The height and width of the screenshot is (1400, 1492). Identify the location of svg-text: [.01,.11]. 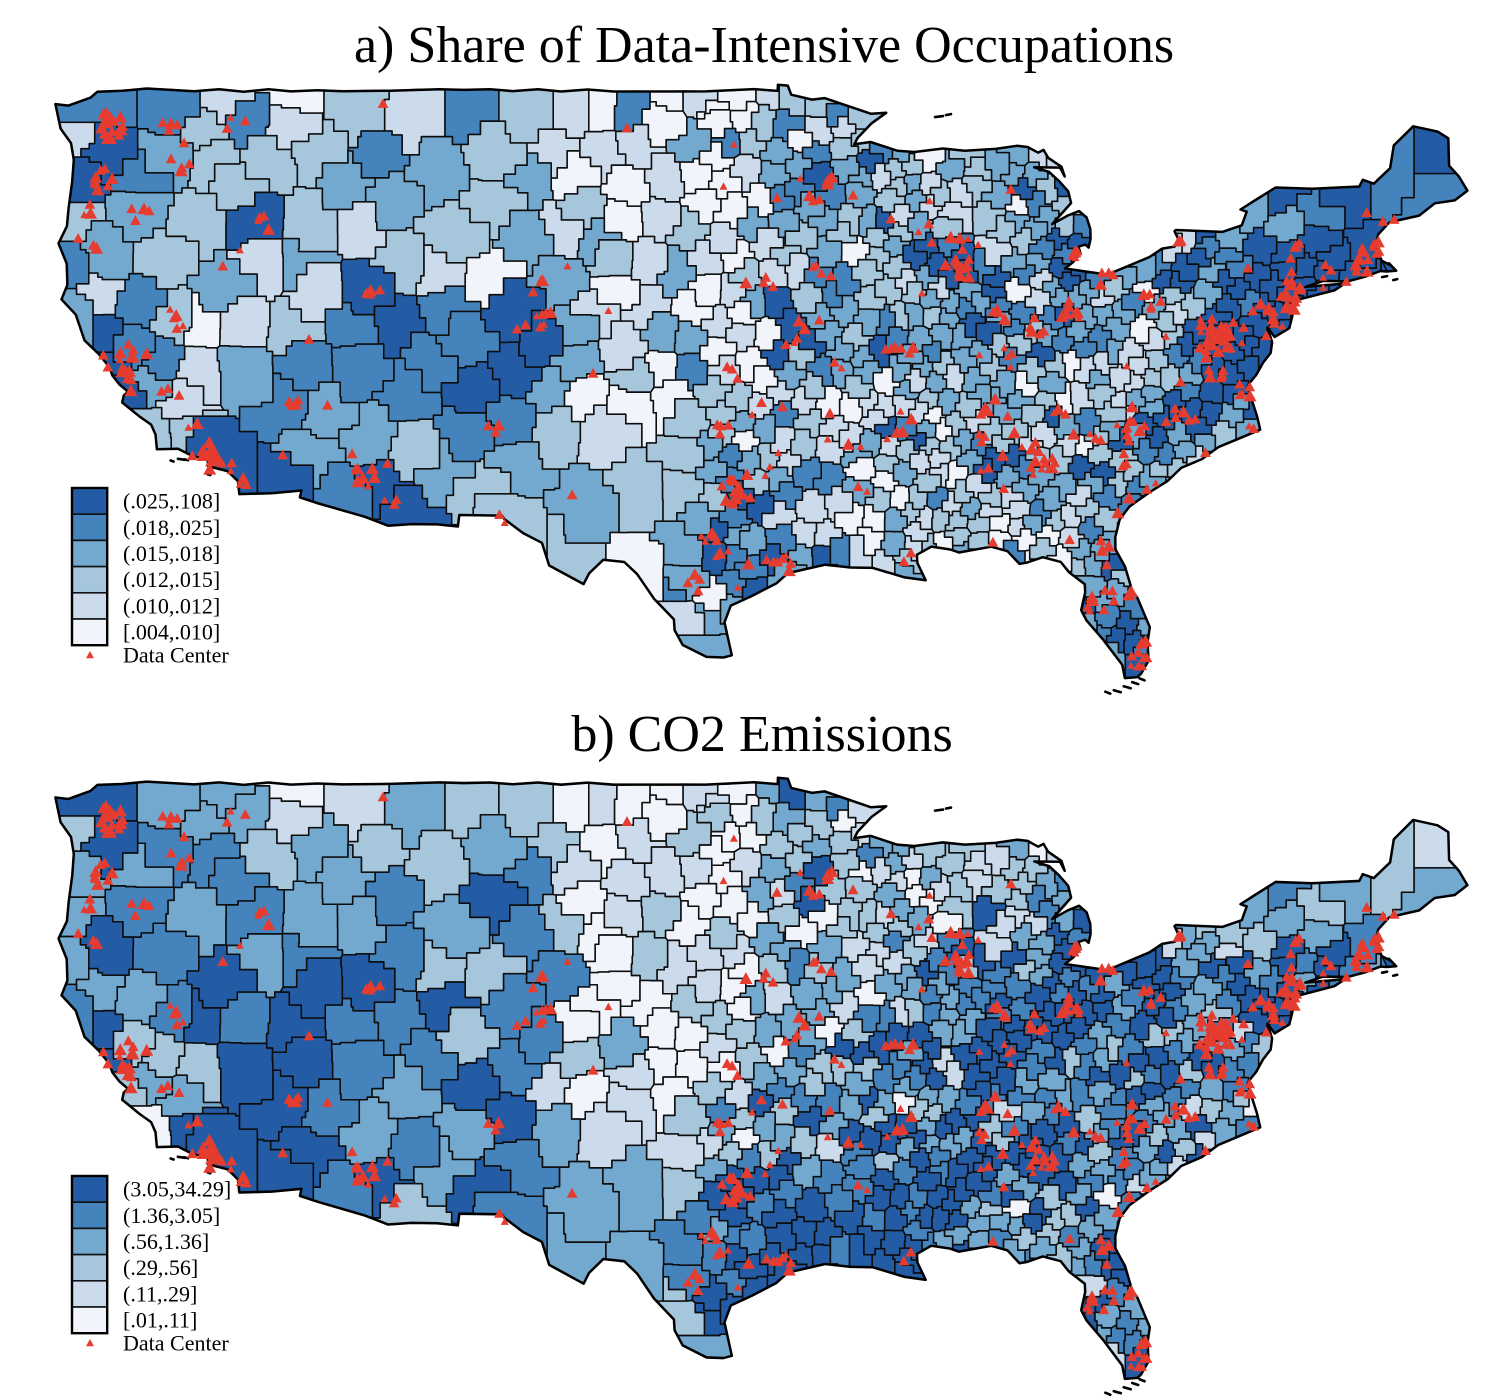
(160, 1320).